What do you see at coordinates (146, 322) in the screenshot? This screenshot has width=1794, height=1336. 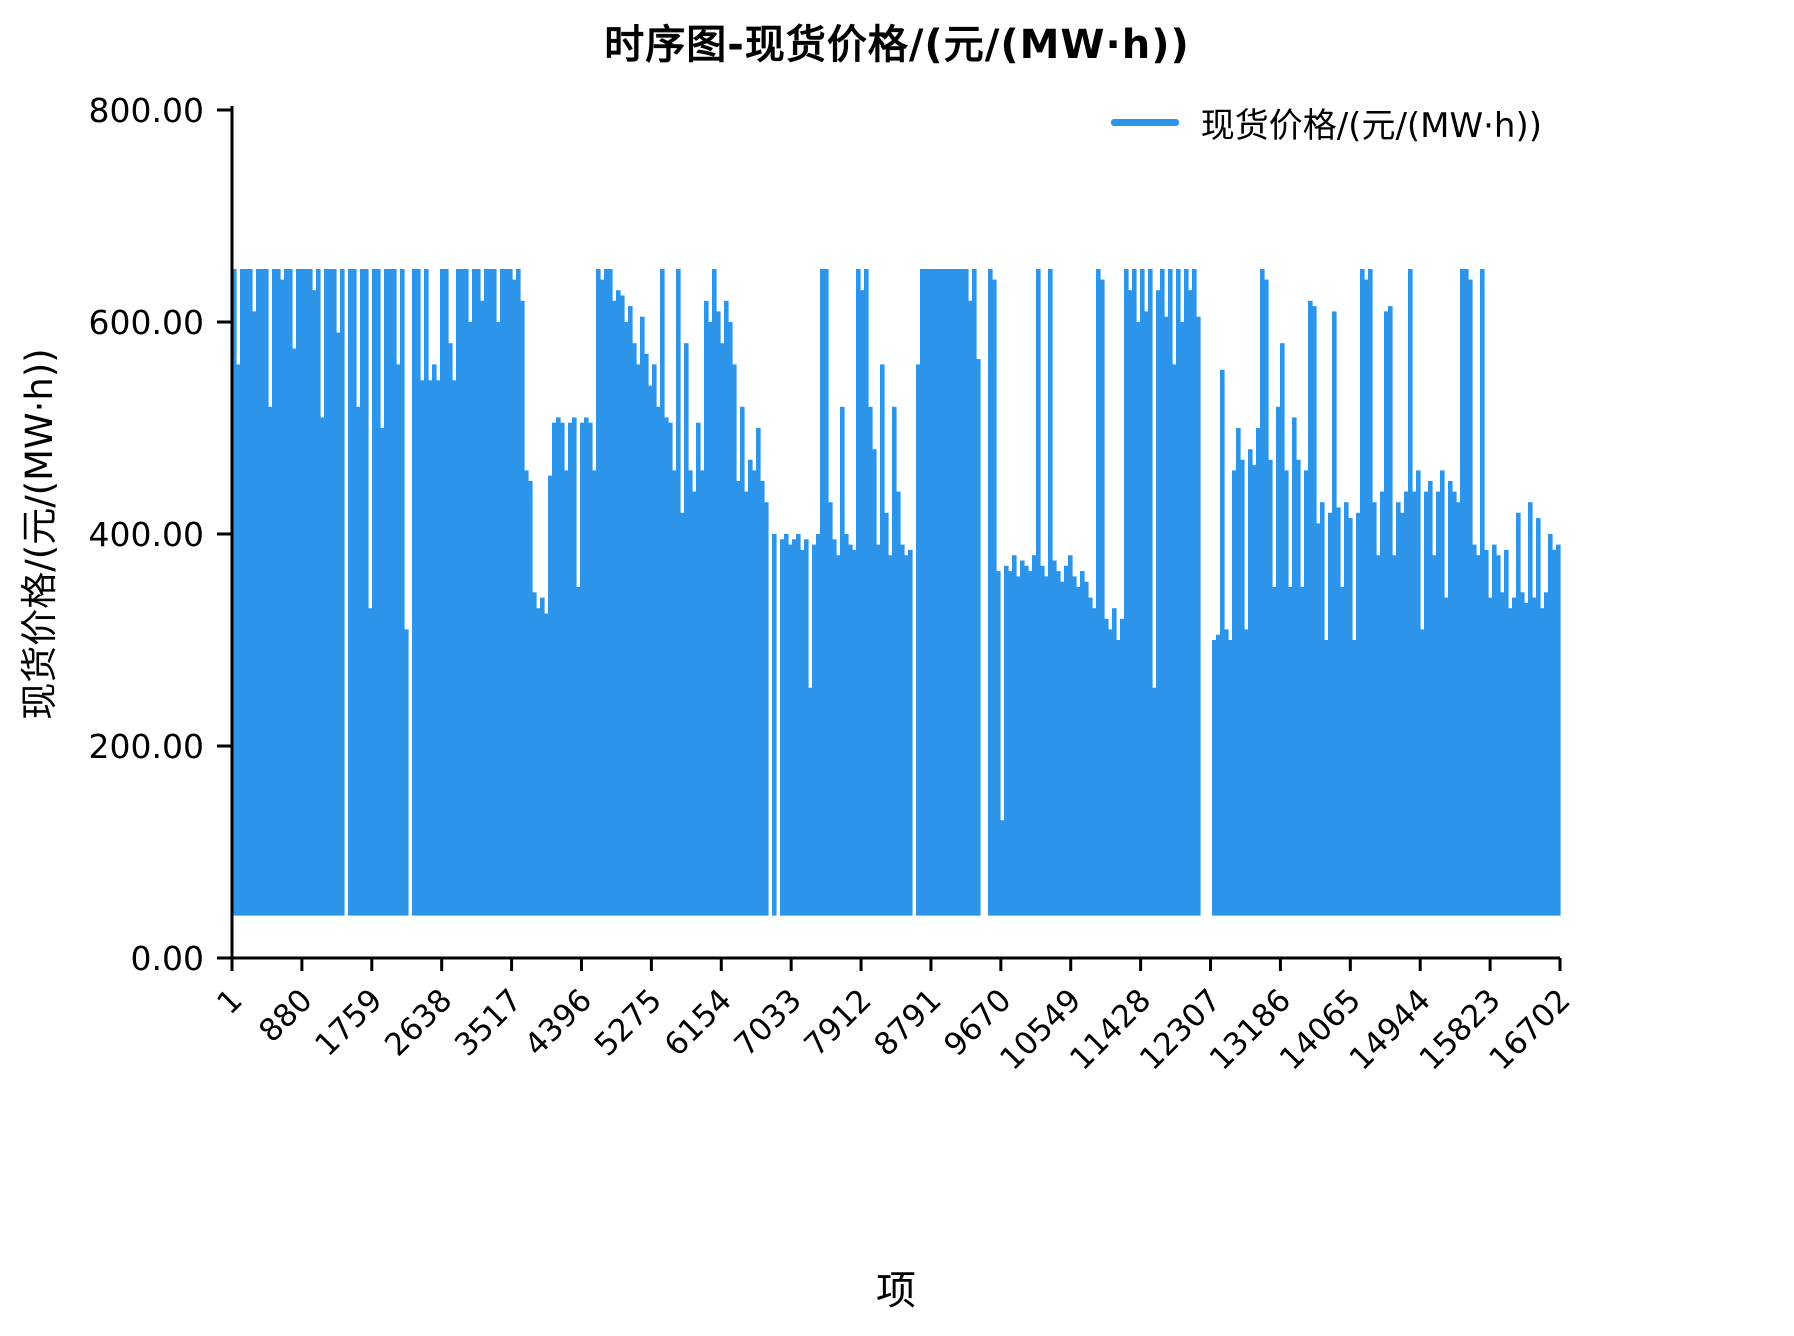 I see `y-tick-label: 600.00` at bounding box center [146, 322].